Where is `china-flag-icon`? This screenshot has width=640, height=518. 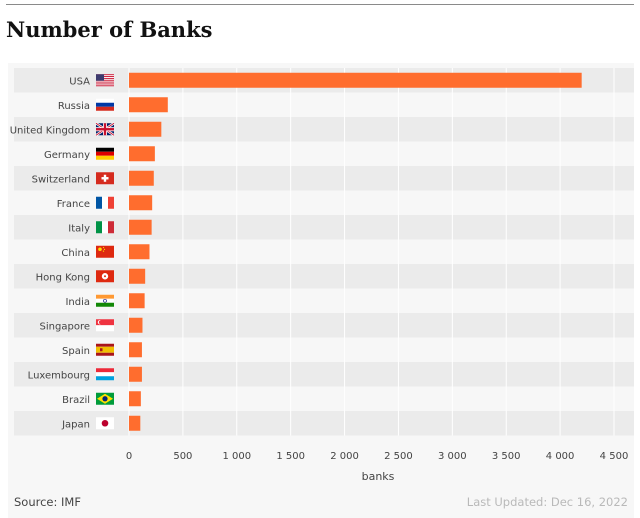 china-flag-icon is located at coordinates (105, 251).